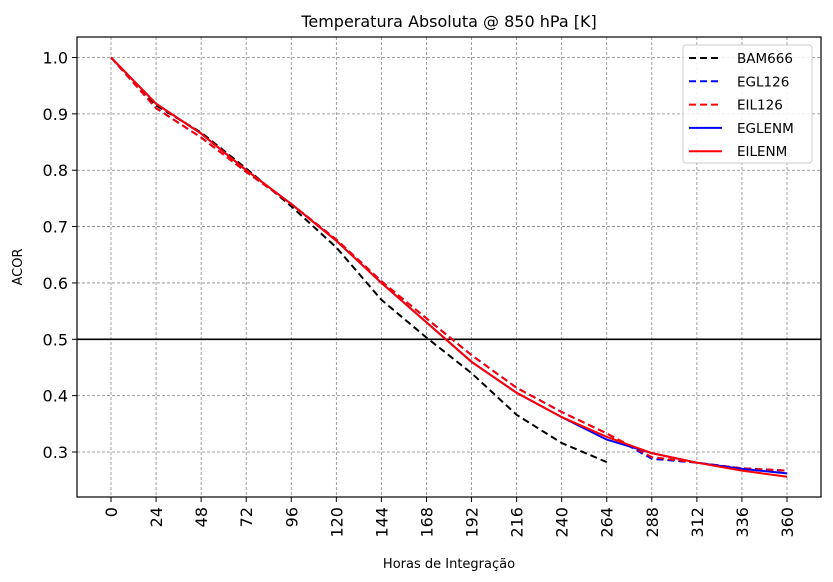  I want to click on y-tick-label: 0.7, so click(55, 227).